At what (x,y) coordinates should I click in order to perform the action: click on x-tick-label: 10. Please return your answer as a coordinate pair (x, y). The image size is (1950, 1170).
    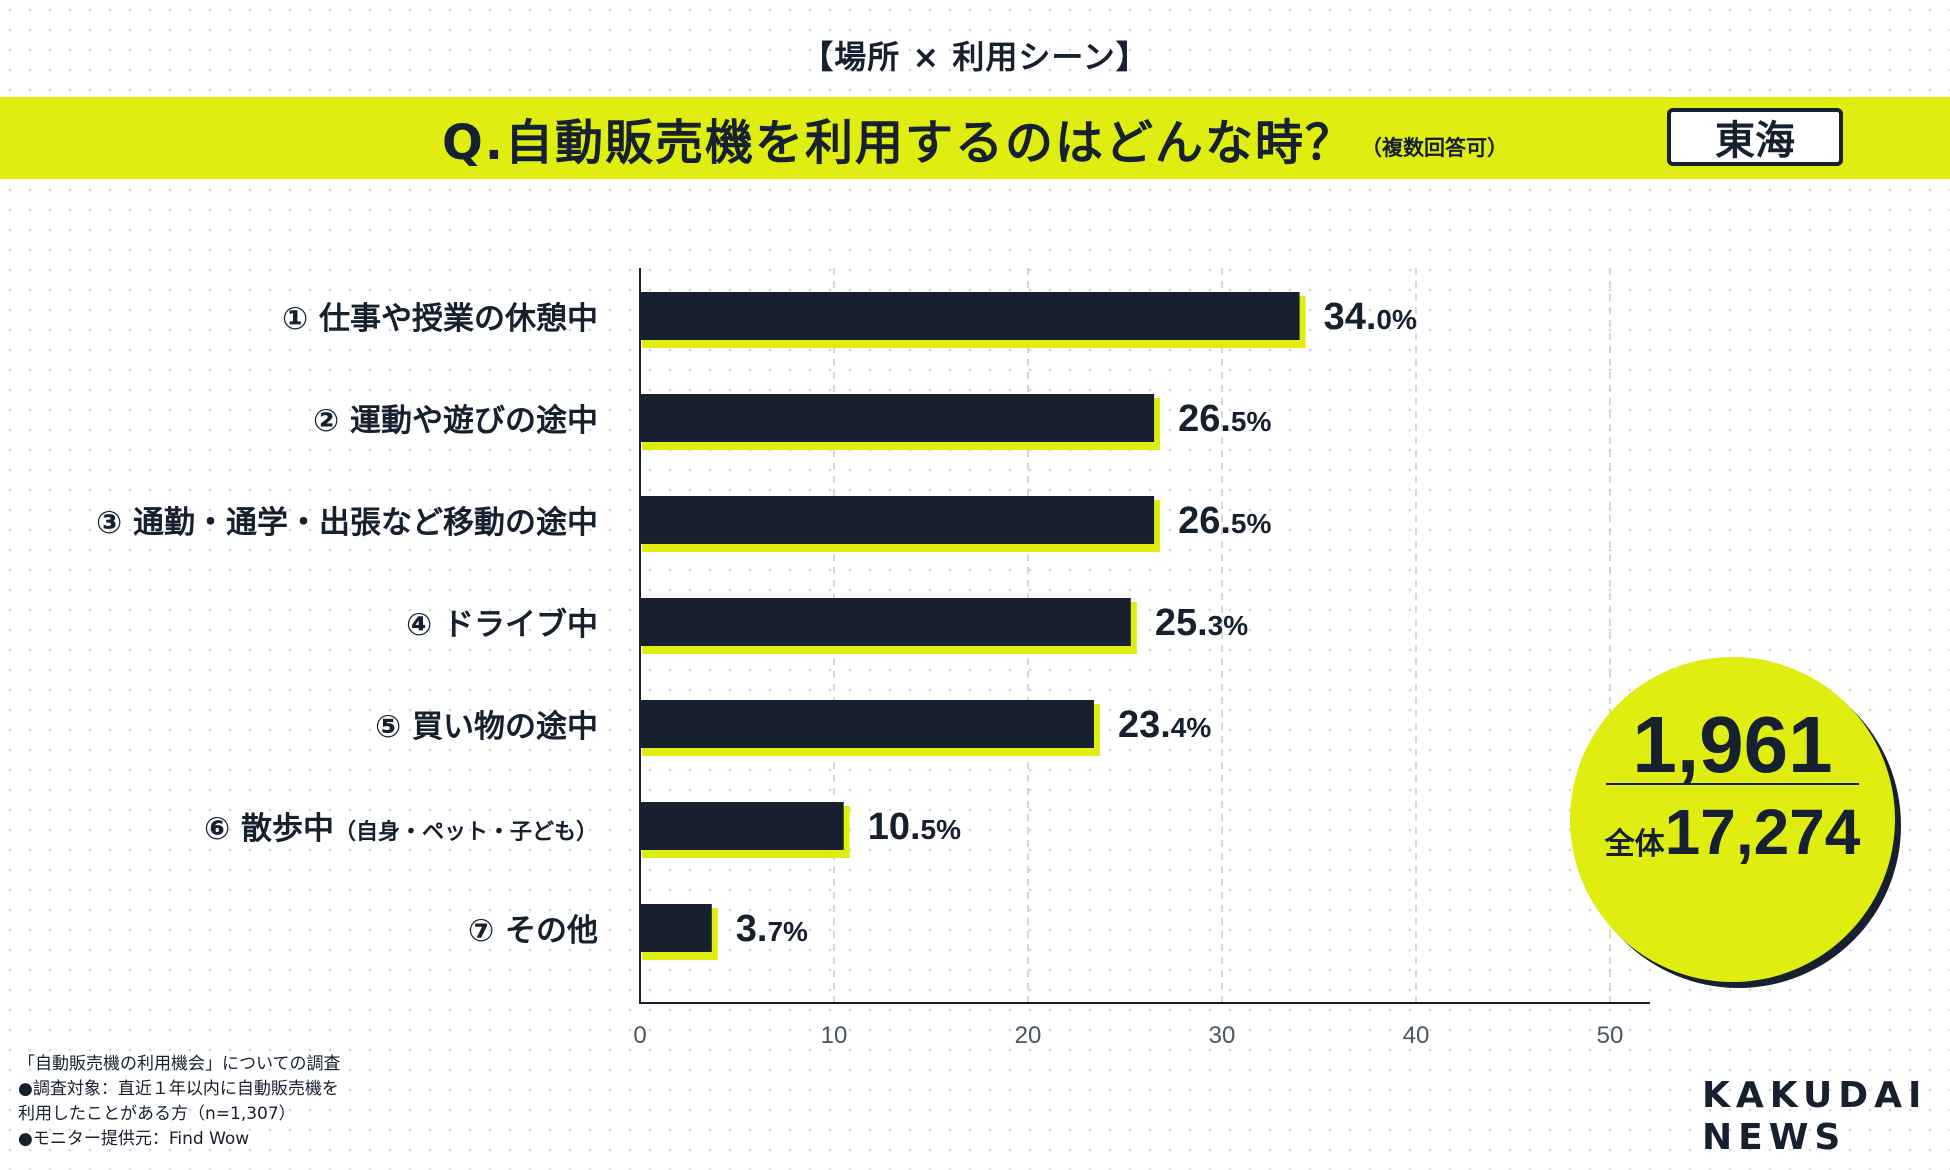
    Looking at the image, I should click on (834, 1035).